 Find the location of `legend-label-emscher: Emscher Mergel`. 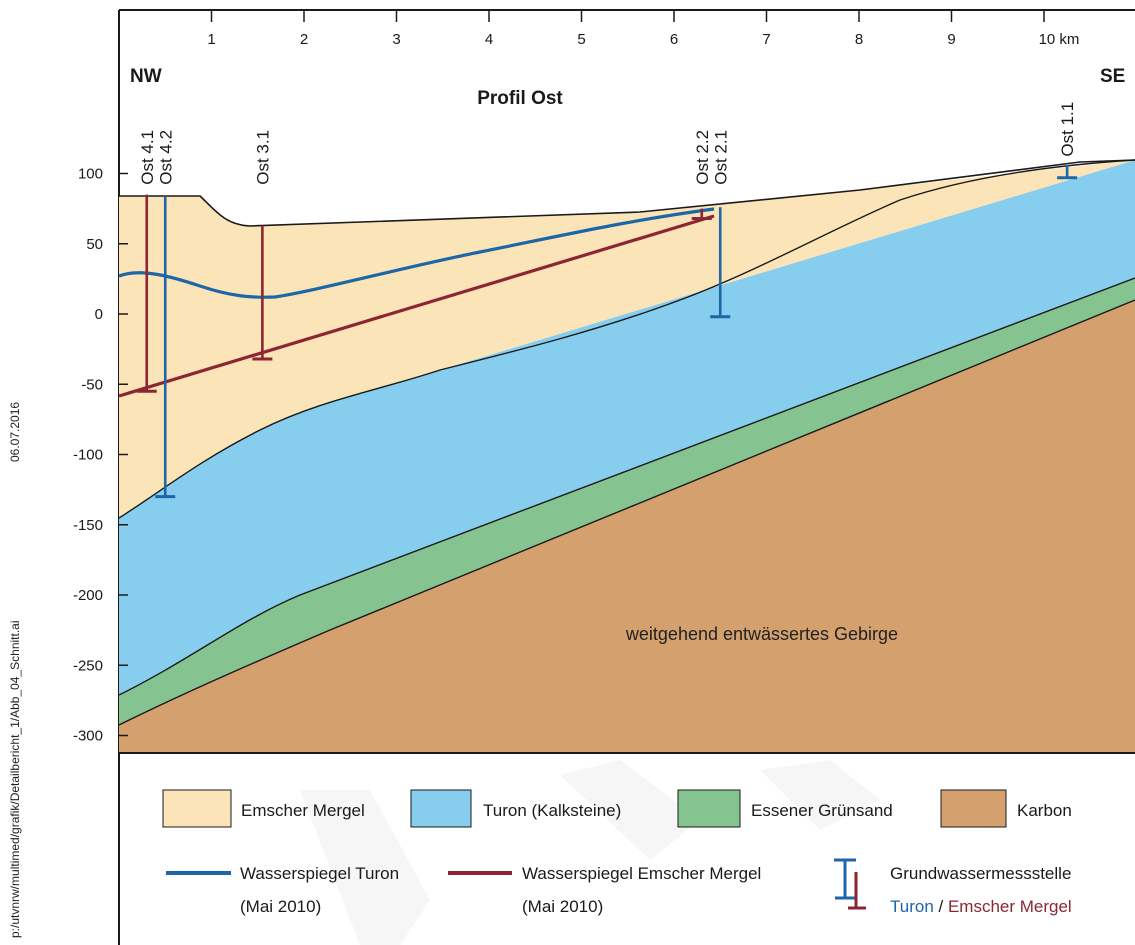

legend-label-emscher: Emscher Mergel is located at coordinates (303, 810).